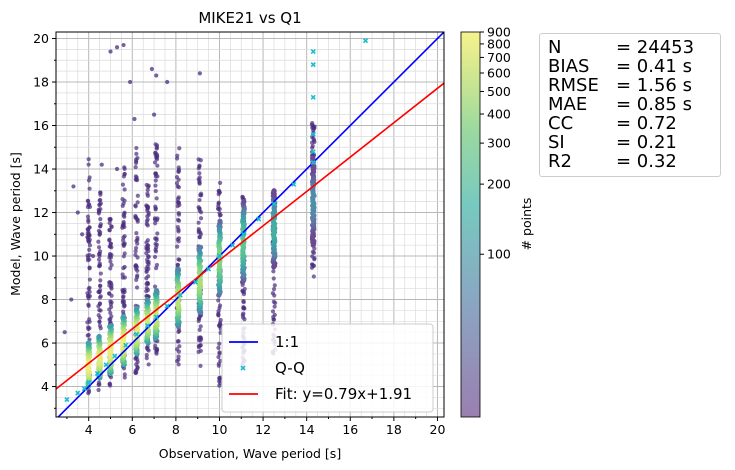 This screenshot has height=470, width=735. What do you see at coordinates (264, 342) in the screenshot?
I see `legend-entry: 1:1` at bounding box center [264, 342].